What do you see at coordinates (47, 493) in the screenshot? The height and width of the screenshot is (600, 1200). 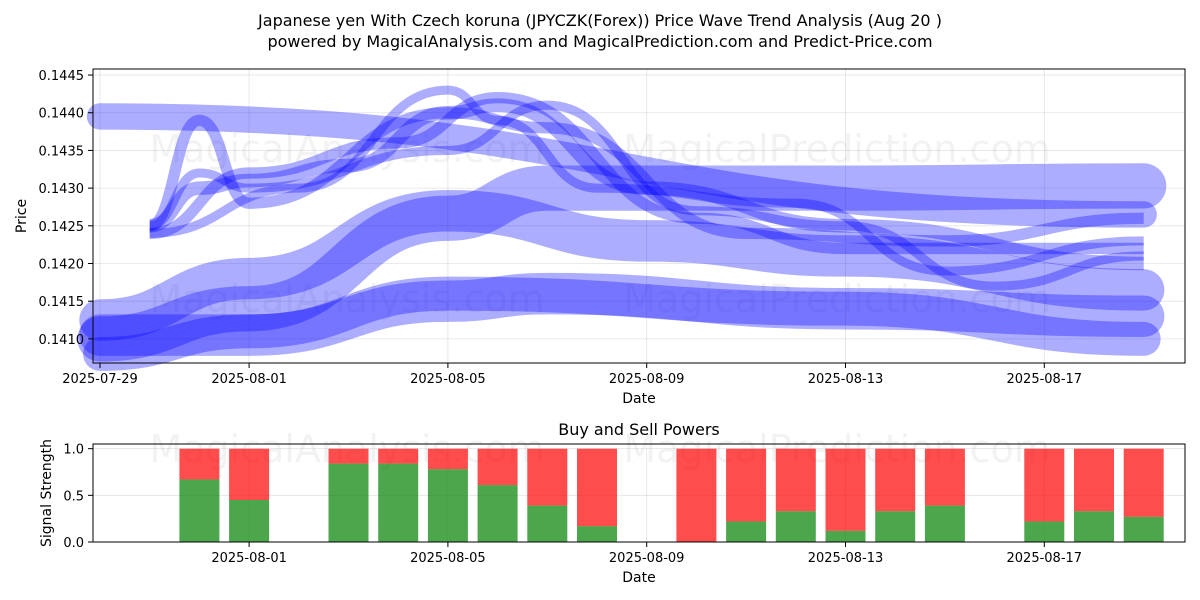 I see `power-y-axis-label: Signal Strength` at bounding box center [47, 493].